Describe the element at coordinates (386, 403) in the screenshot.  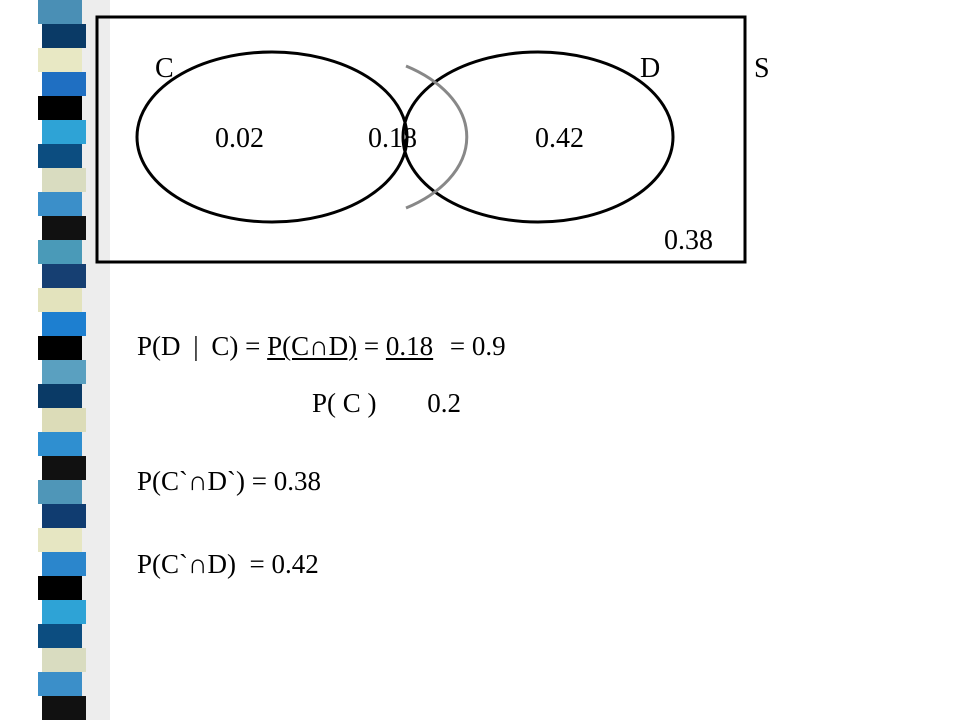
I see `conditional-denominator-row: P( C ) 0.2` at that location.